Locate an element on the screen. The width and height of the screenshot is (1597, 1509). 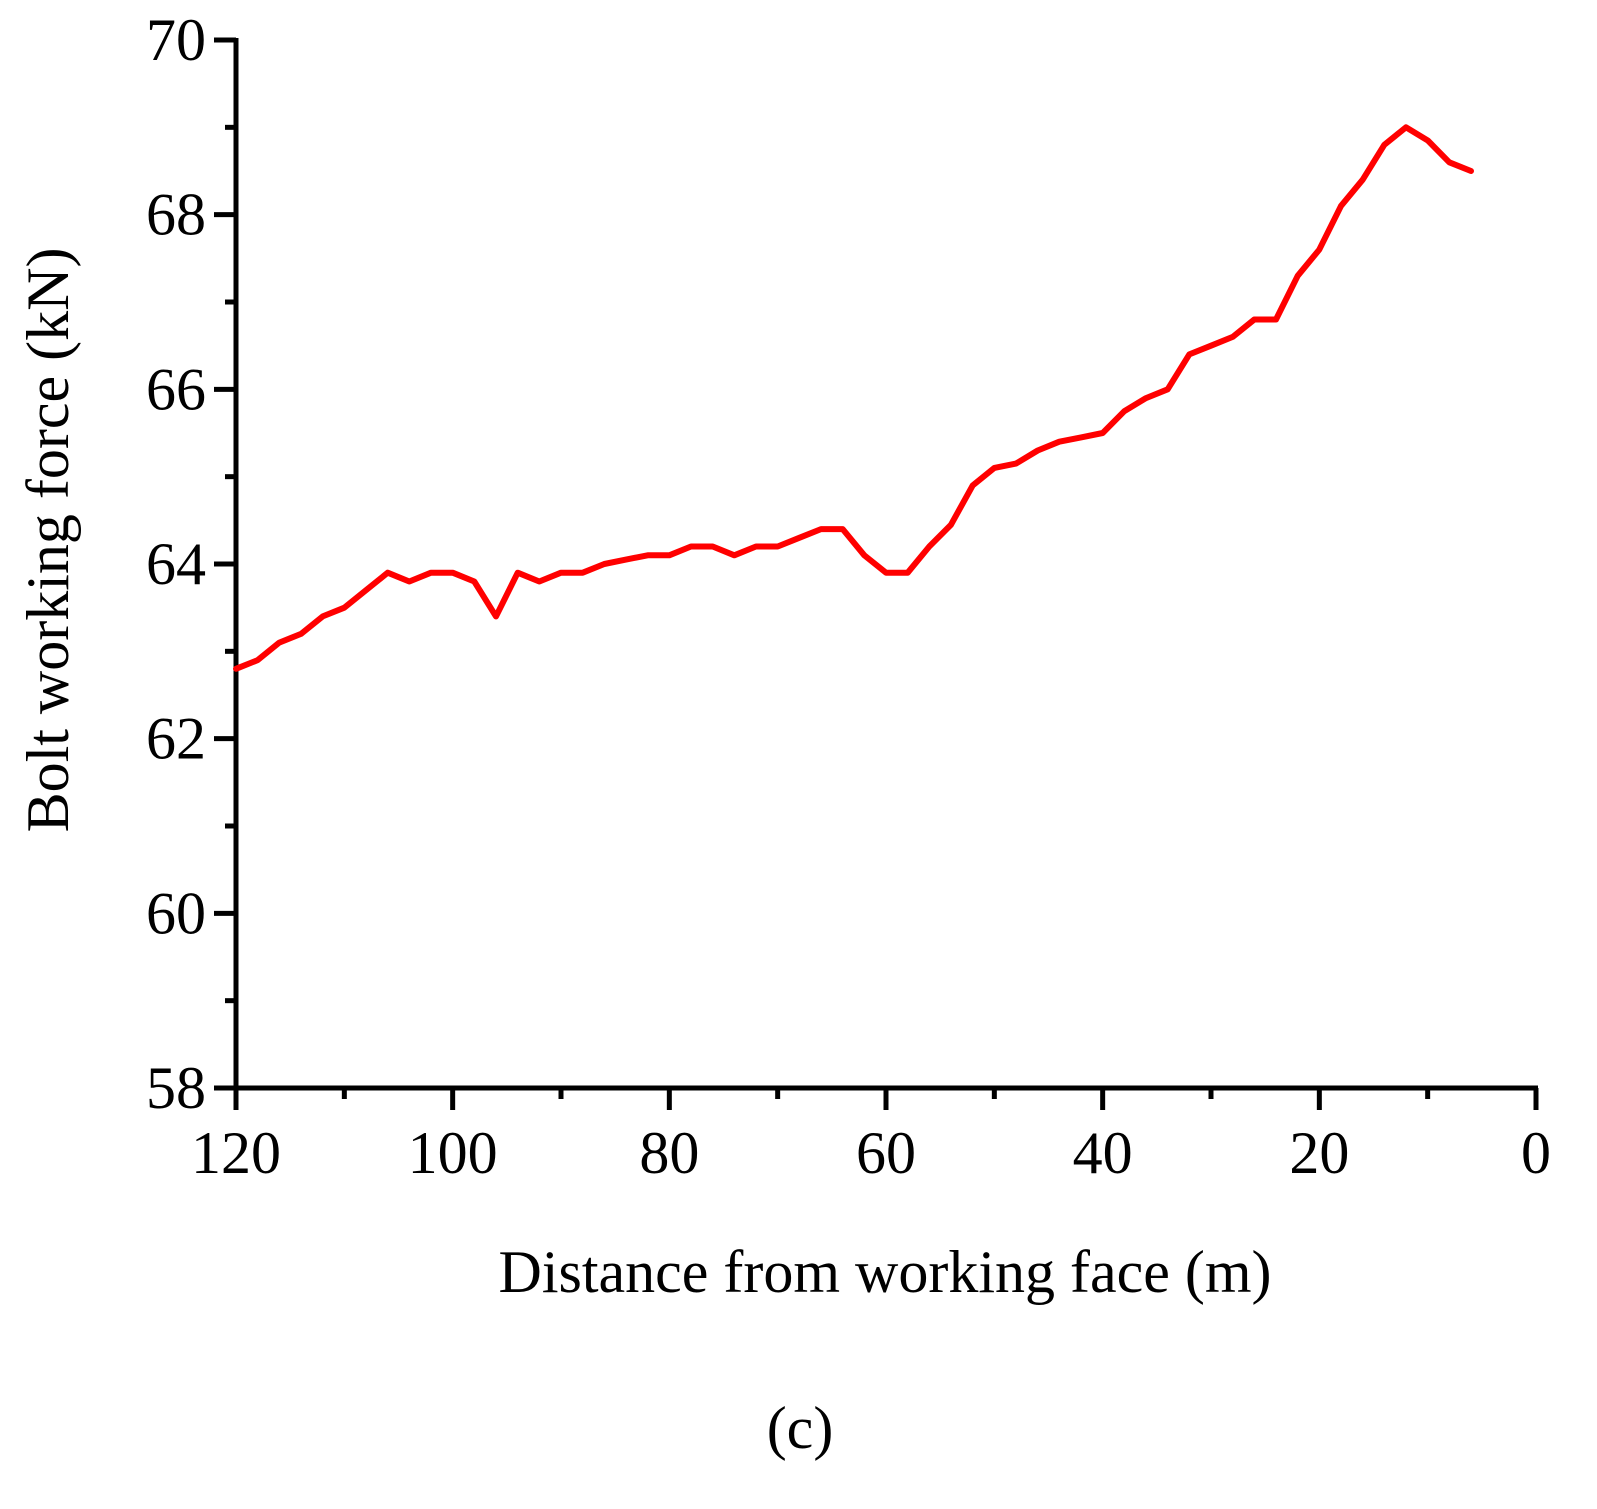
y-tick-label: 70 is located at coordinates (176, 40).